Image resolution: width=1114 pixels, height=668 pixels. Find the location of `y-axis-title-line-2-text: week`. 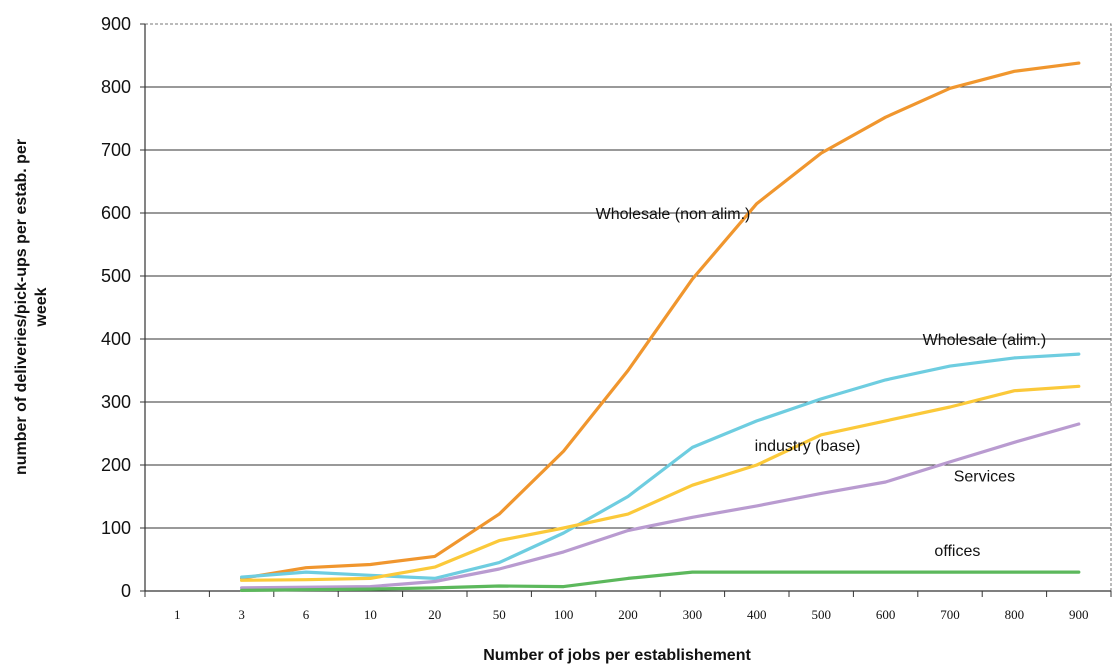

y-axis-title-line-2-text: week is located at coordinates (41, 307).